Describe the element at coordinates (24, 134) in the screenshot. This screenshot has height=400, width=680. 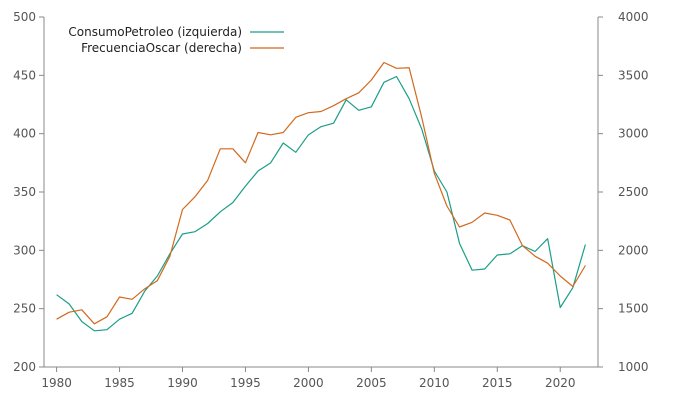
I see `left-y-tick-label: 400` at that location.